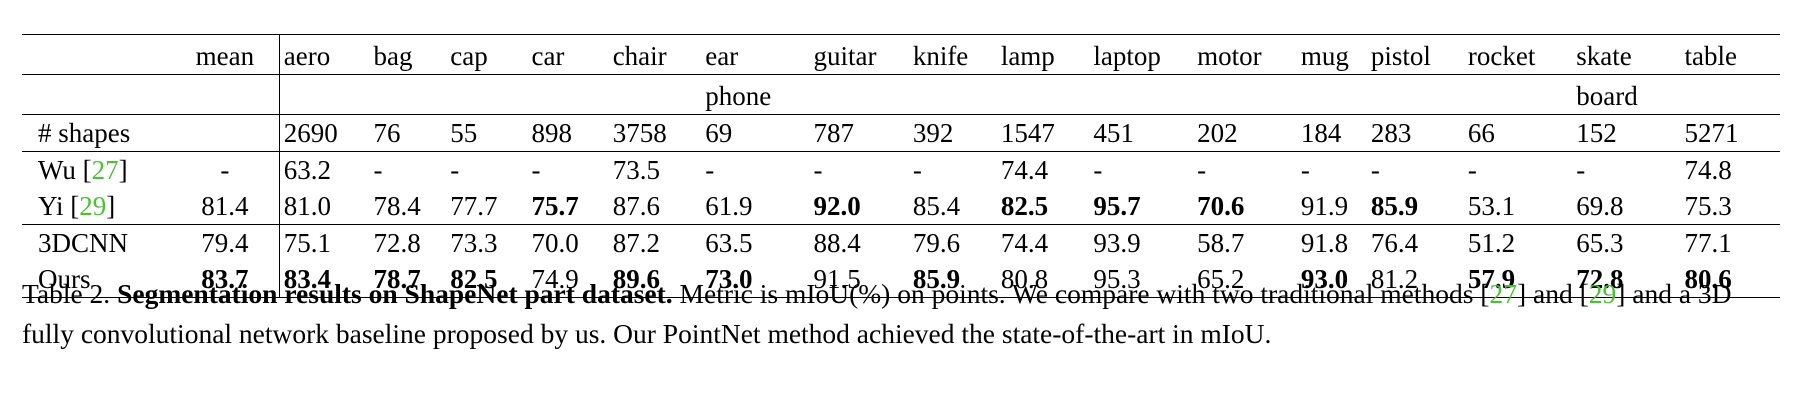 This screenshot has width=1802, height=402. Describe the element at coordinates (1024, 279) in the screenshot. I see `value-cell: 80.8` at that location.